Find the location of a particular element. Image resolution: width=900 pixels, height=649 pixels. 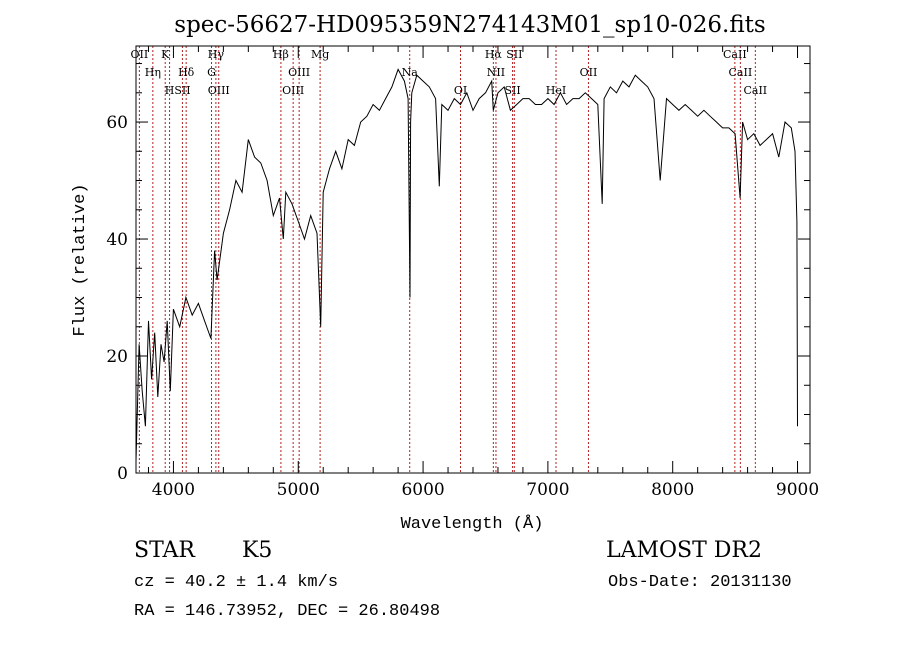

line-marker-label: Na is located at coordinates (410, 72).